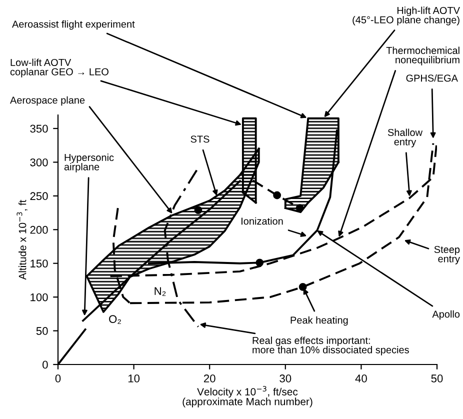 The width and height of the screenshot is (463, 419). I want to click on x-tick-label: 30, so click(286, 378).